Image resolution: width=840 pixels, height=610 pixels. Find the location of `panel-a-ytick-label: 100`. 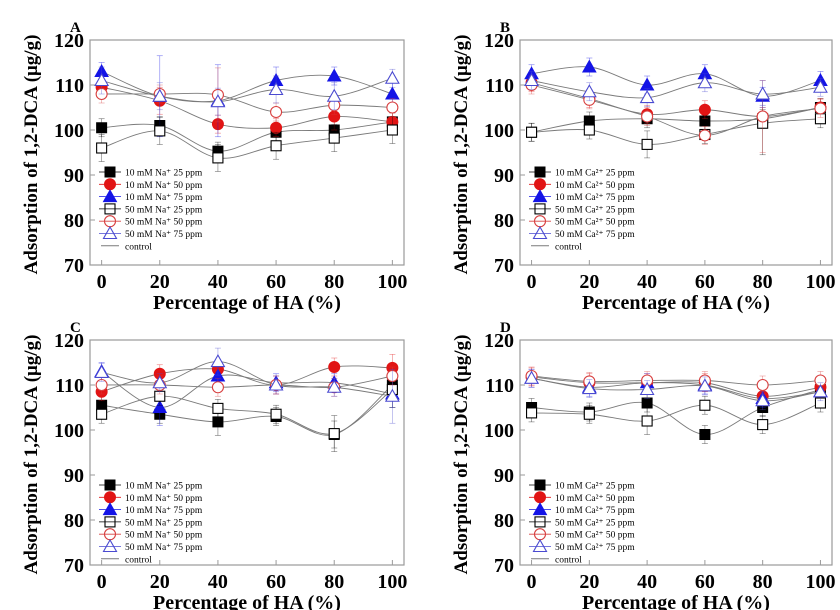

panel-a-ytick-label: 100 is located at coordinates (69, 131).